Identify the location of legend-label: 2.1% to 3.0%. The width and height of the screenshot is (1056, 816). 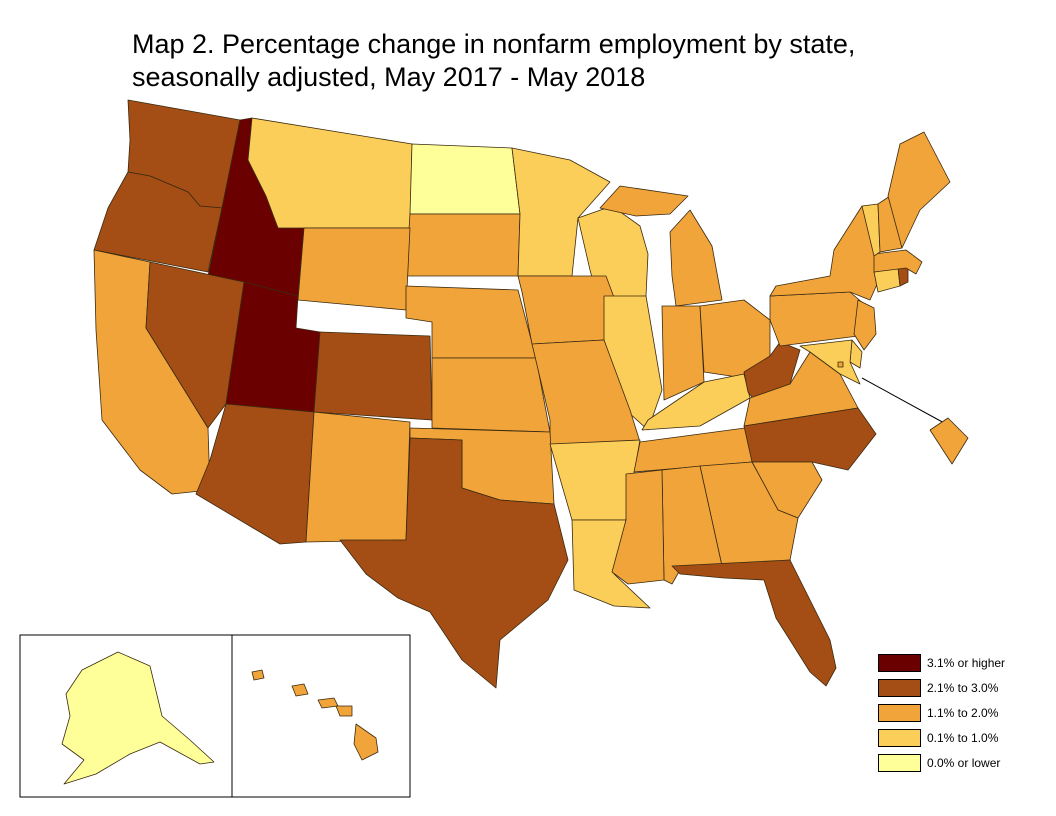
(963, 688).